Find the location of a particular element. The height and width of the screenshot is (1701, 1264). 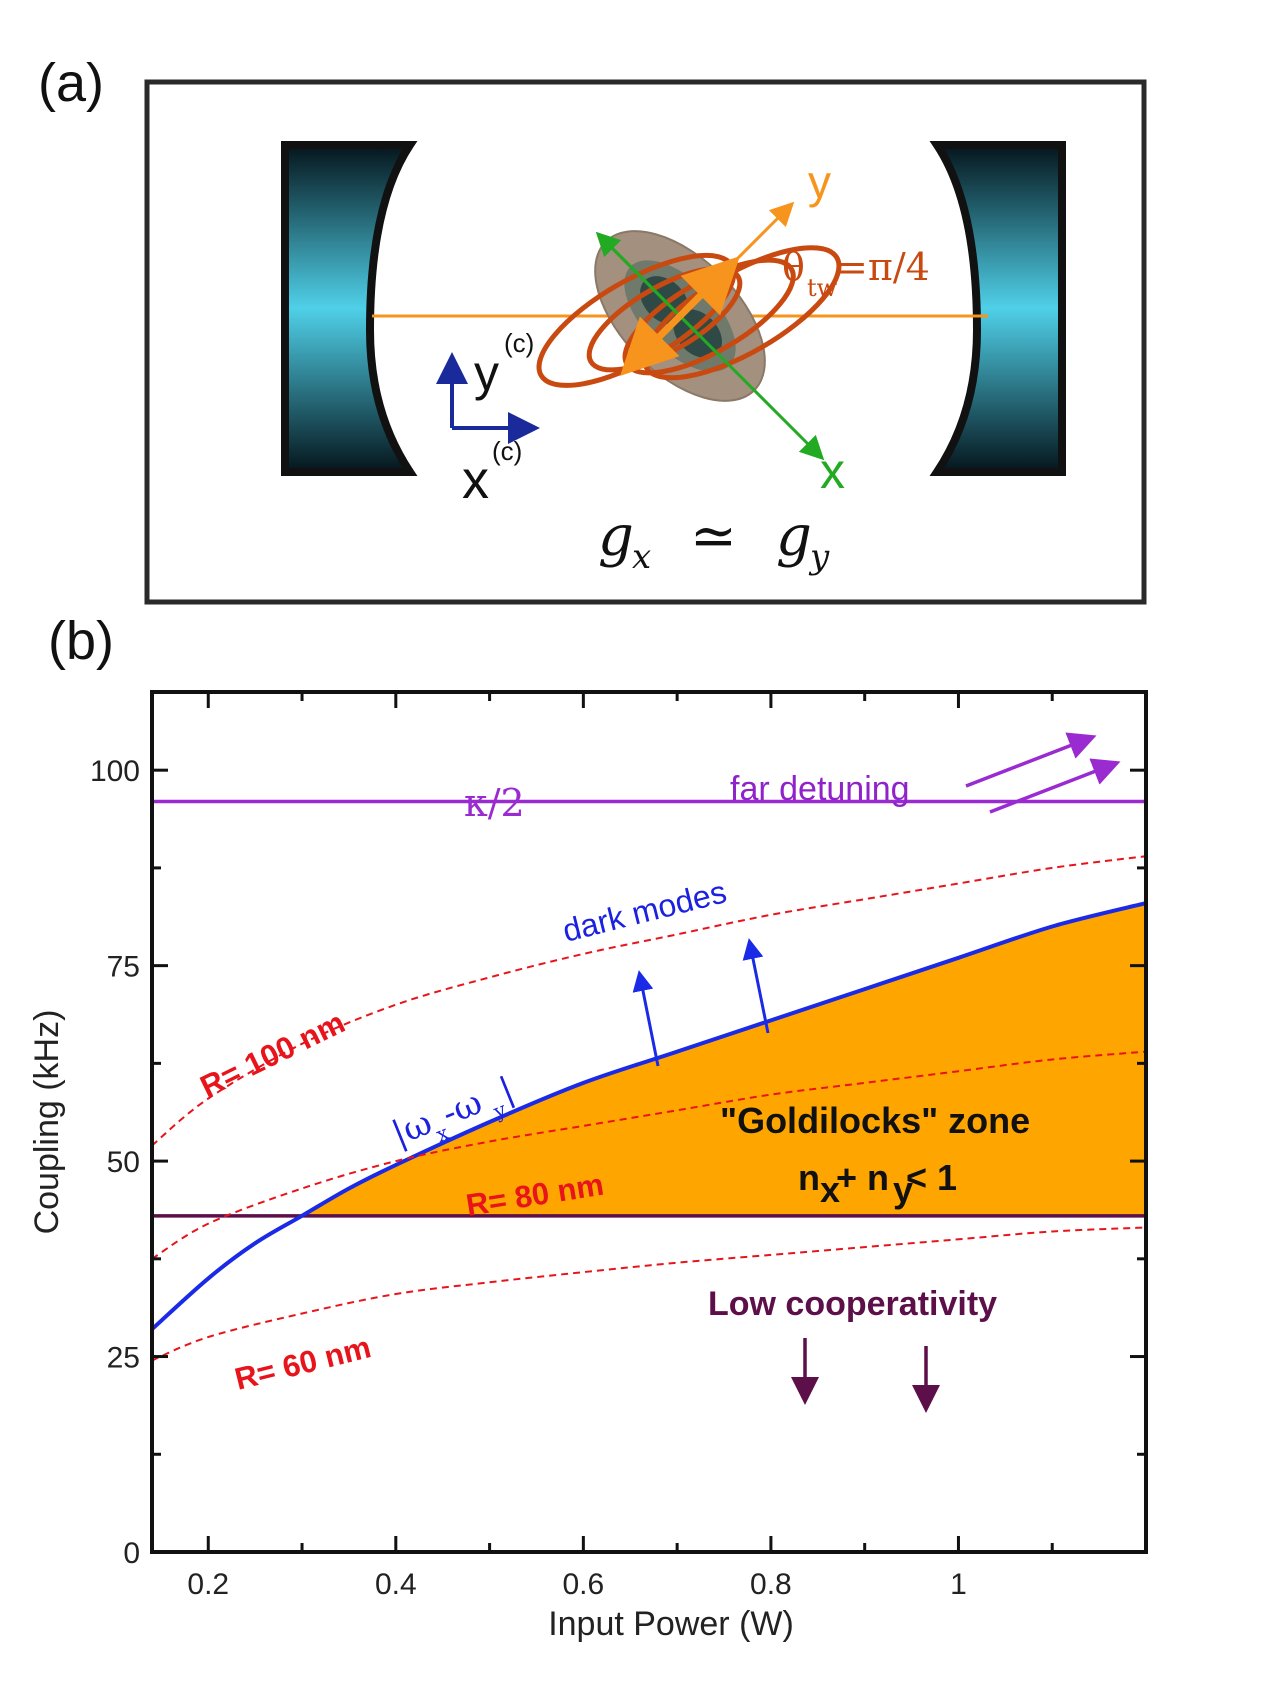

y-axis-label: Coupling (kHz) is located at coordinates (47, 1122).